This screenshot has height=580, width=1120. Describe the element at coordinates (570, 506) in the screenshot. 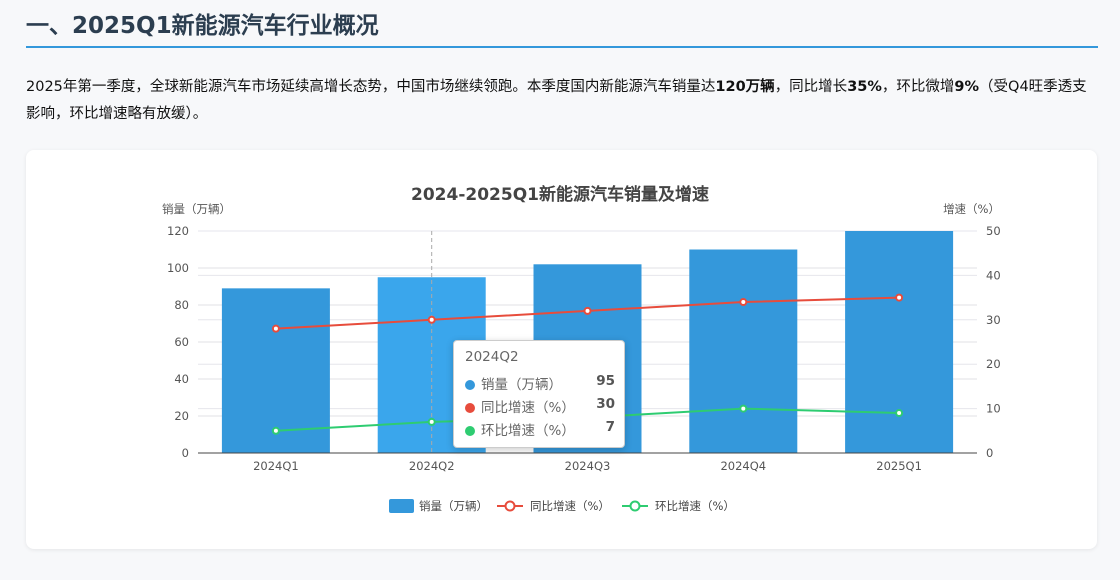

I see `legend-label: 同比增速（%）` at that location.